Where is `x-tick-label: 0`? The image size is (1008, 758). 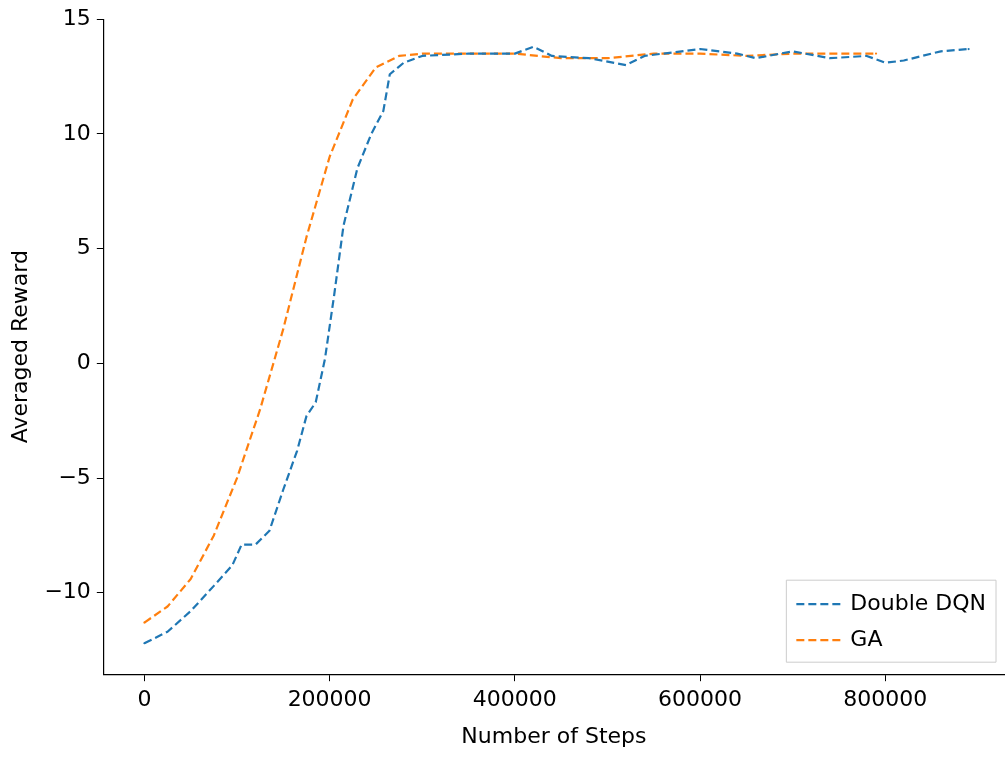 x-tick-label: 0 is located at coordinates (144, 699).